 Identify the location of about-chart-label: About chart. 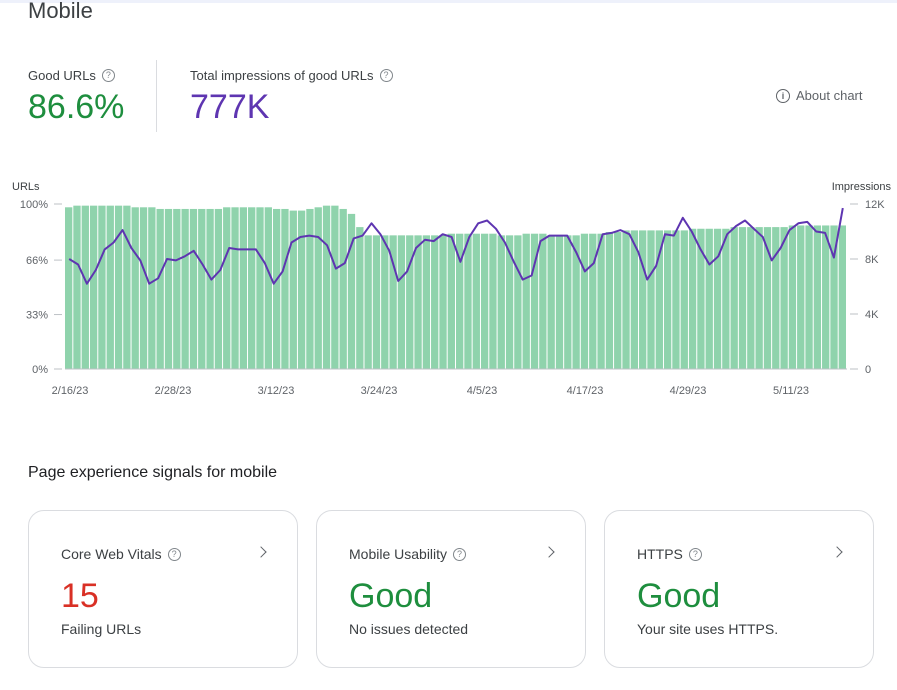
(829, 95).